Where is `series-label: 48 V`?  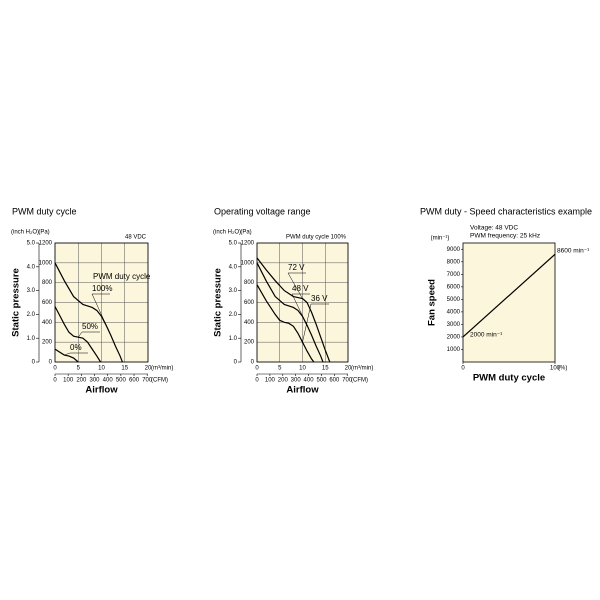
series-label: 48 V is located at coordinates (300, 288).